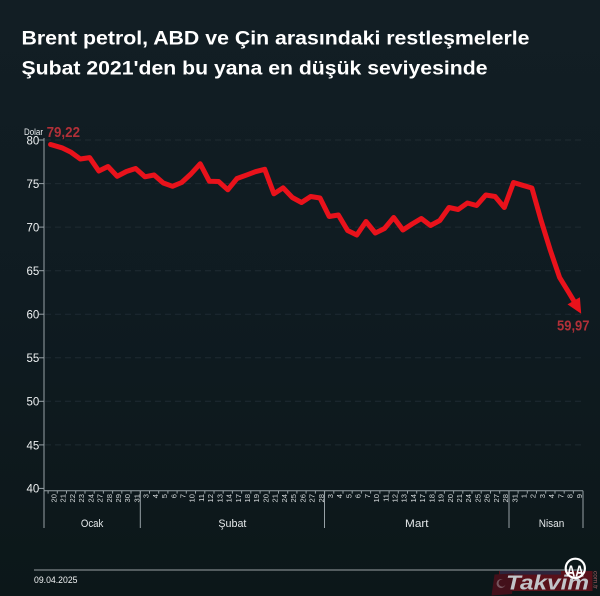 The width and height of the screenshot is (600, 596). I want to click on svg-text: 70, so click(33, 229).